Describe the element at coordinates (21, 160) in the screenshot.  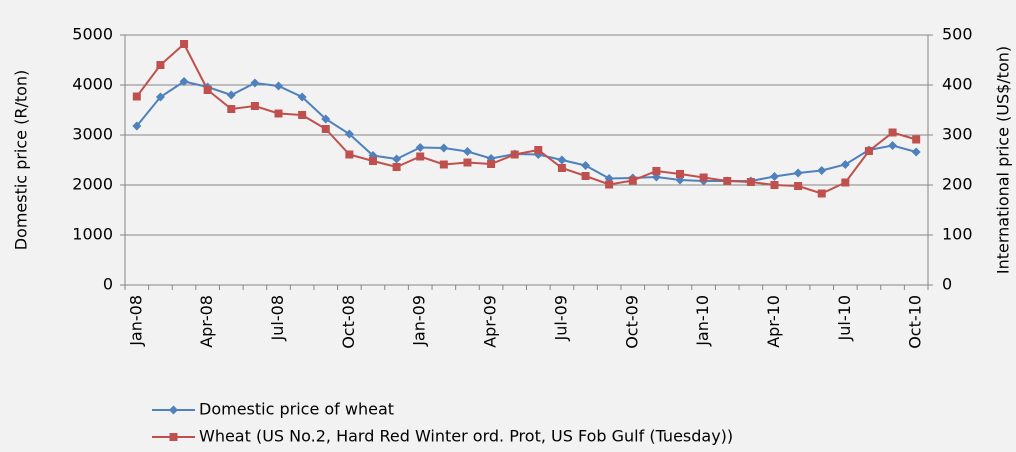
I see `y-axis-label: Domestic price (R/ton)` at that location.